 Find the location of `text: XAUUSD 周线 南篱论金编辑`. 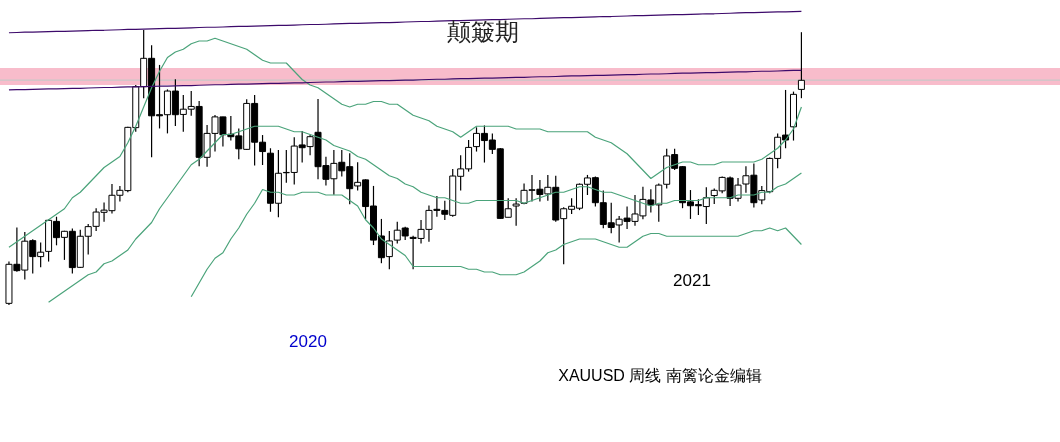

text: XAUUSD 周线 南篱论金编辑 is located at coordinates (660, 375).